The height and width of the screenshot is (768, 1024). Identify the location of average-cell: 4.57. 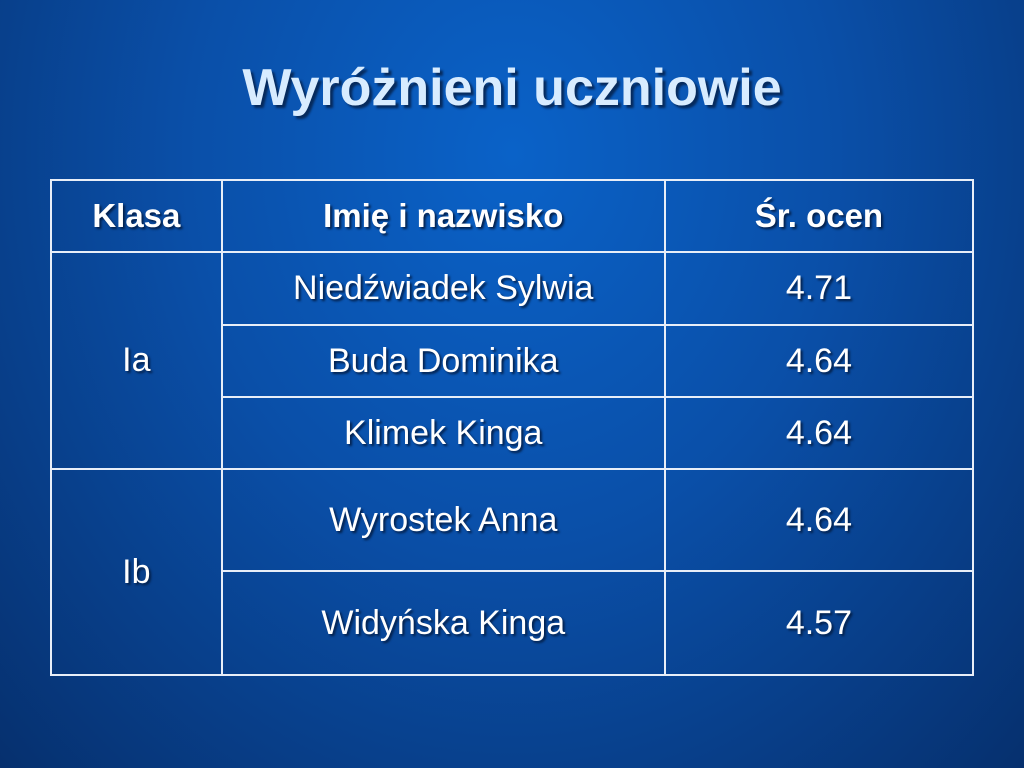
(819, 623).